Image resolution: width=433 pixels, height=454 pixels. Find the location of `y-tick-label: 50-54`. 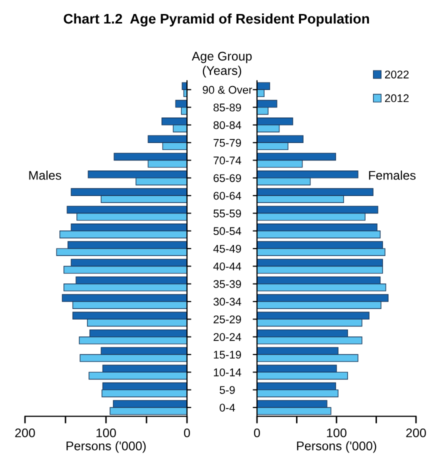

y-tick-label: 50-54 is located at coordinates (228, 231).